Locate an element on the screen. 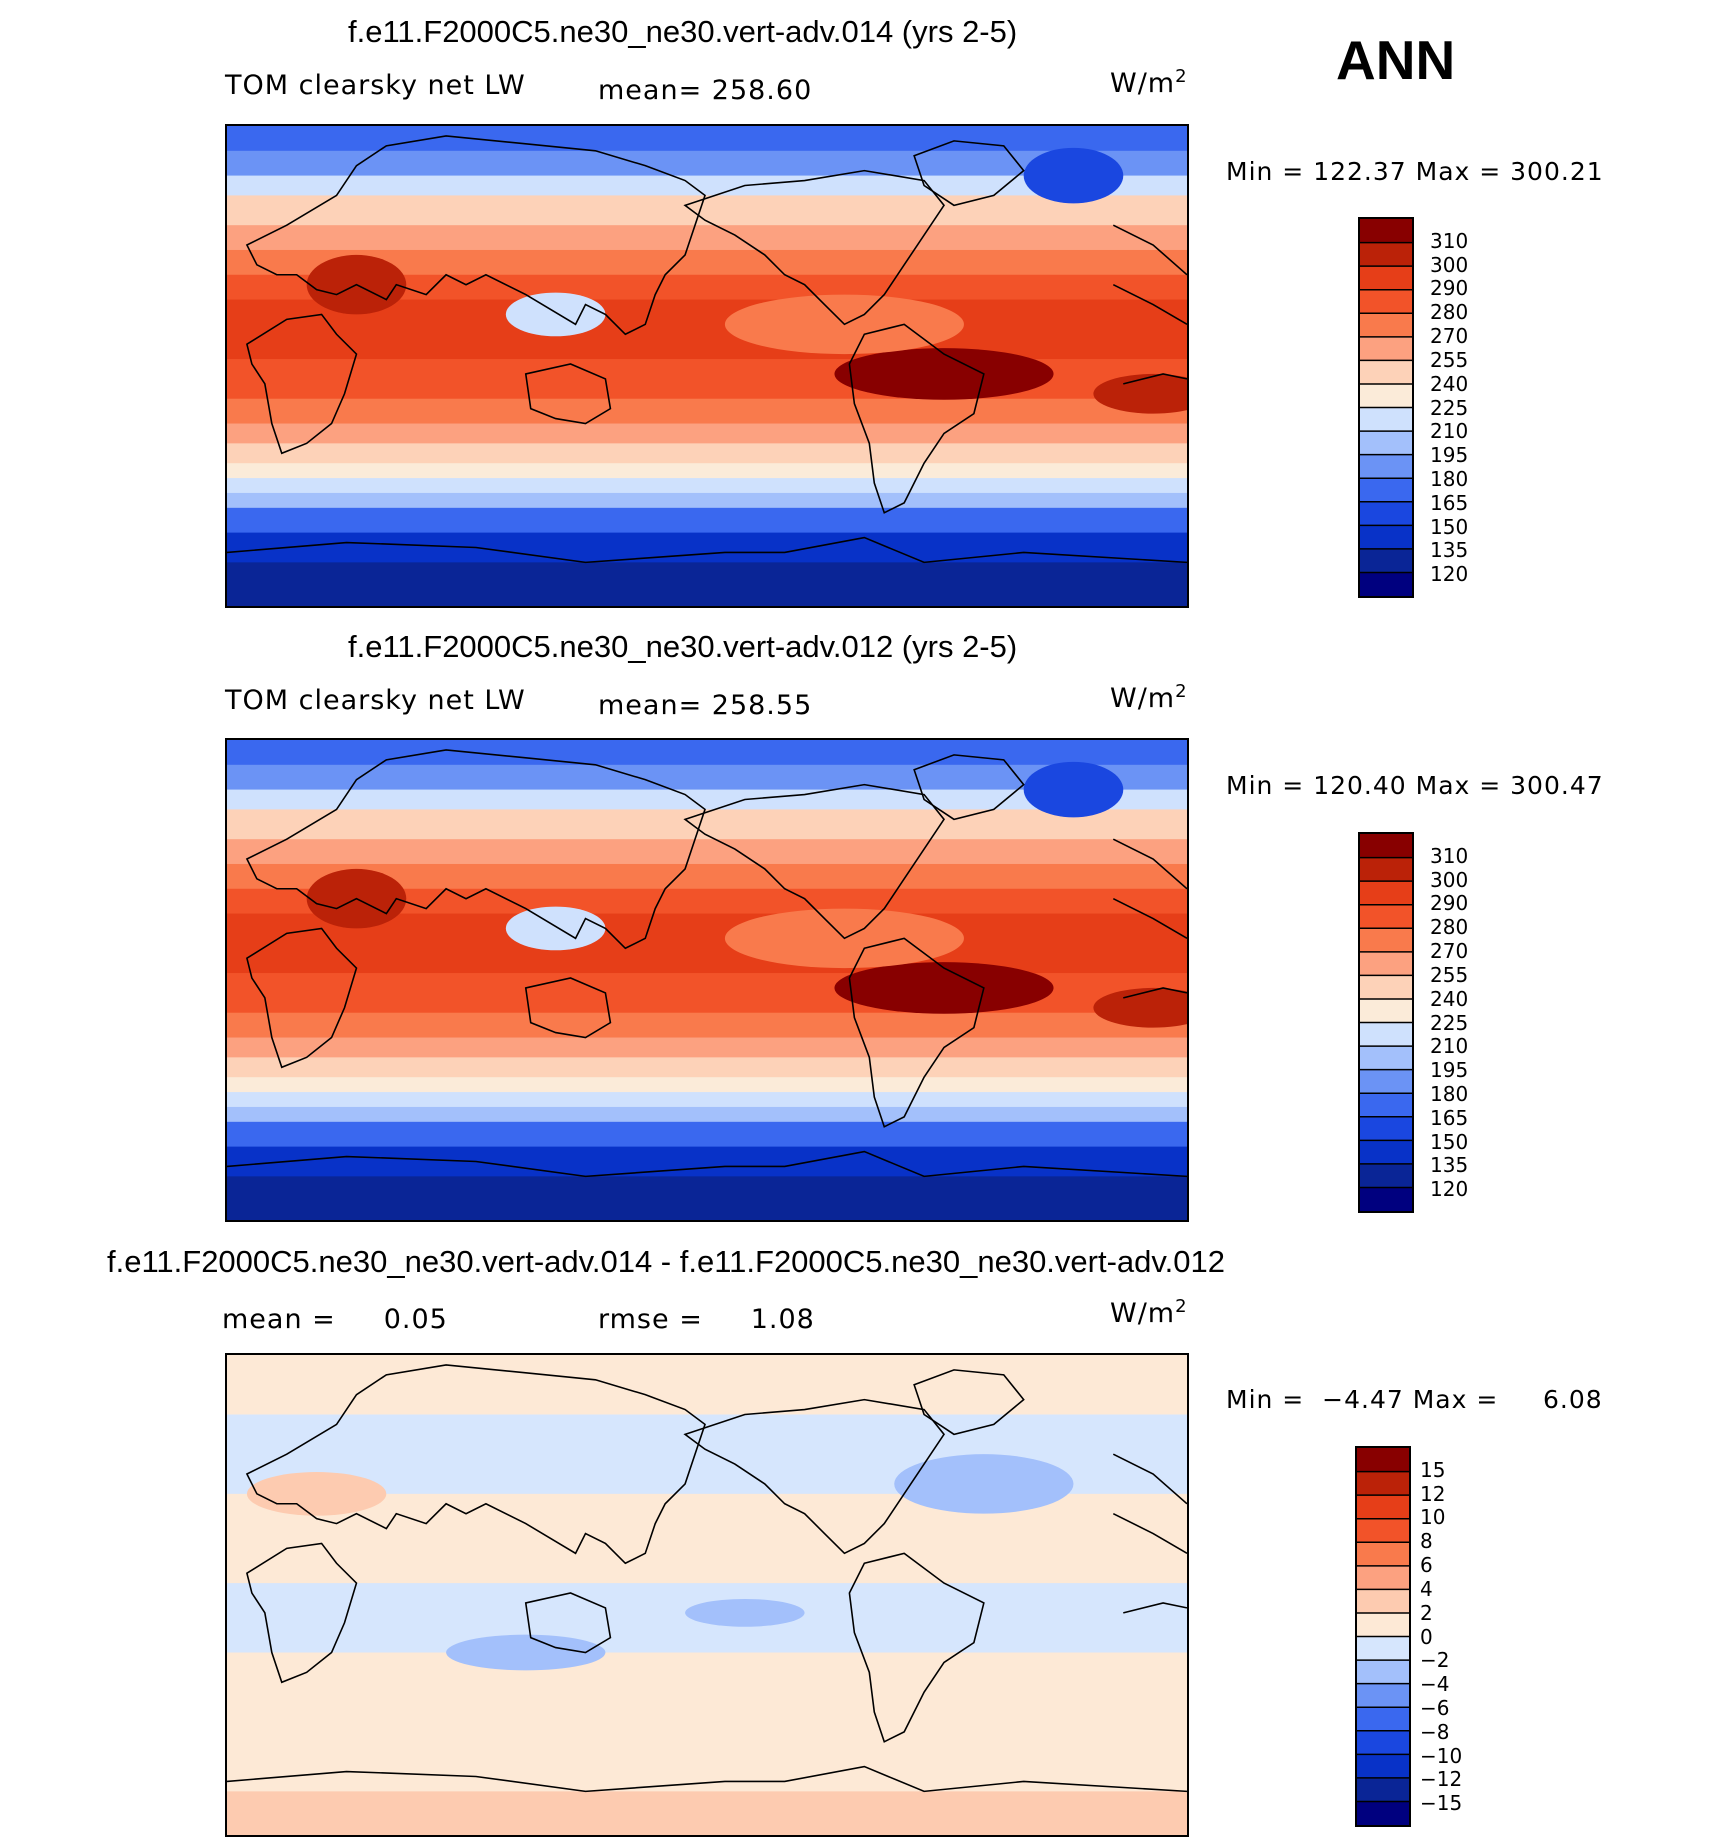  colorbar-level-label: 195 is located at coordinates (1449, 1070).